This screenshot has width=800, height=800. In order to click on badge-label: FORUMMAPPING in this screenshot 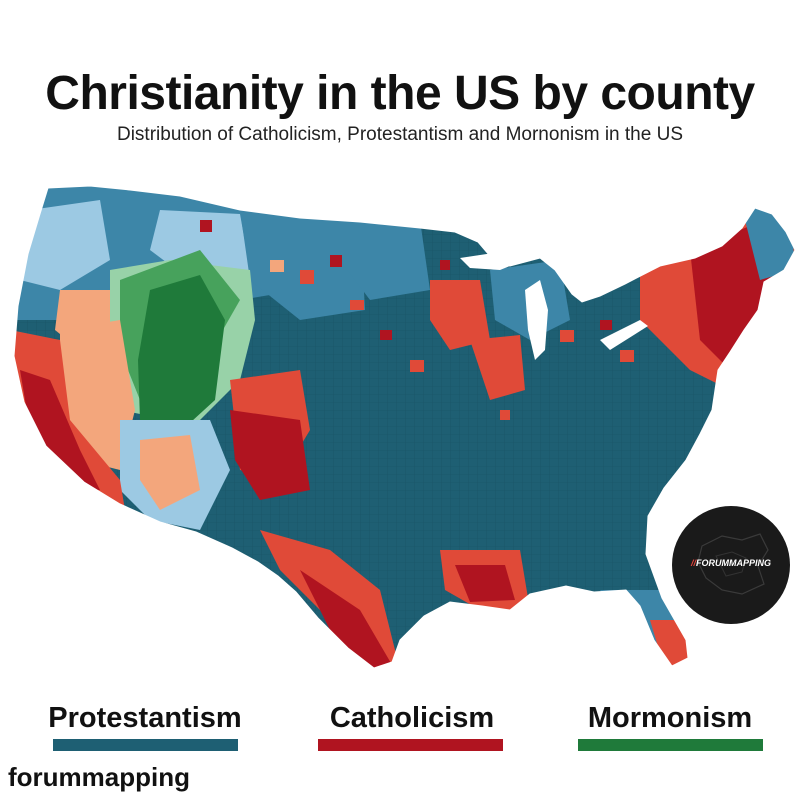, I will do `click(733, 563)`.